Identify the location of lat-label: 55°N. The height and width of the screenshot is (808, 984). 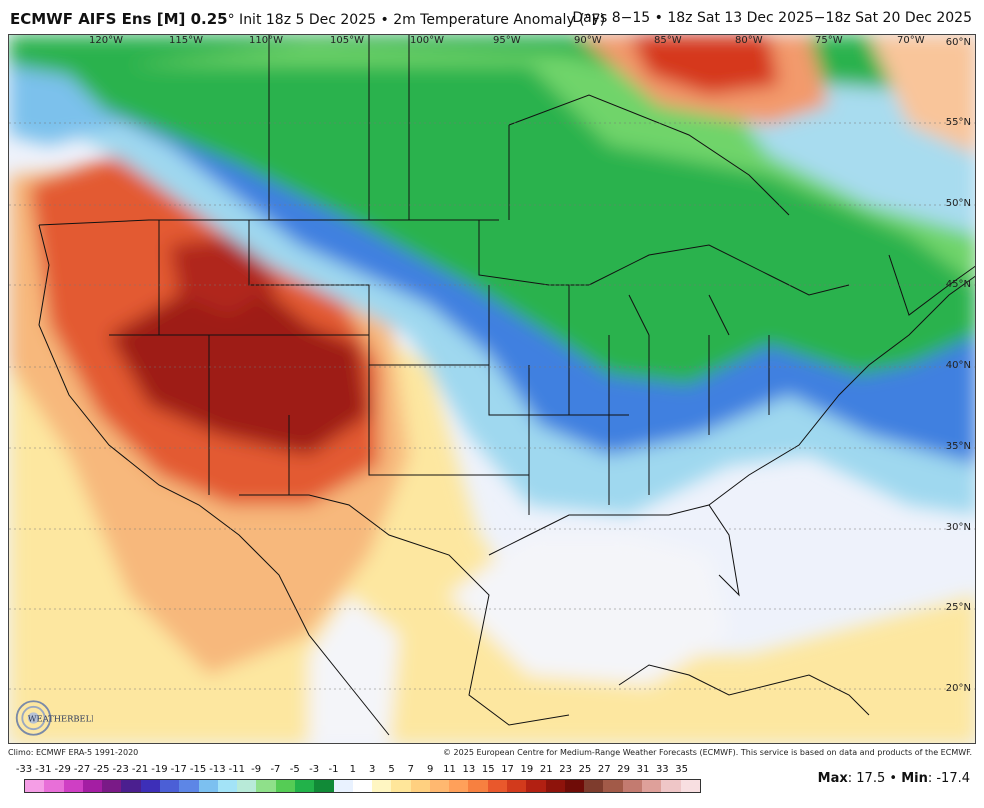
(958, 122).